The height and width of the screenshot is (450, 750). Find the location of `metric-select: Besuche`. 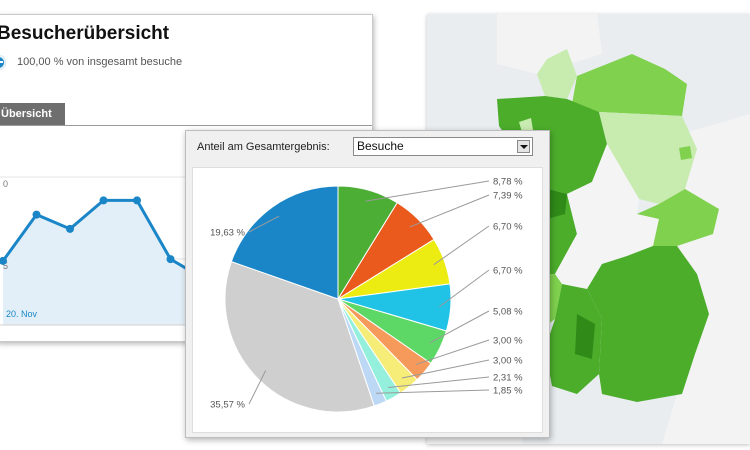

metric-select: Besuche is located at coordinates (443, 146).